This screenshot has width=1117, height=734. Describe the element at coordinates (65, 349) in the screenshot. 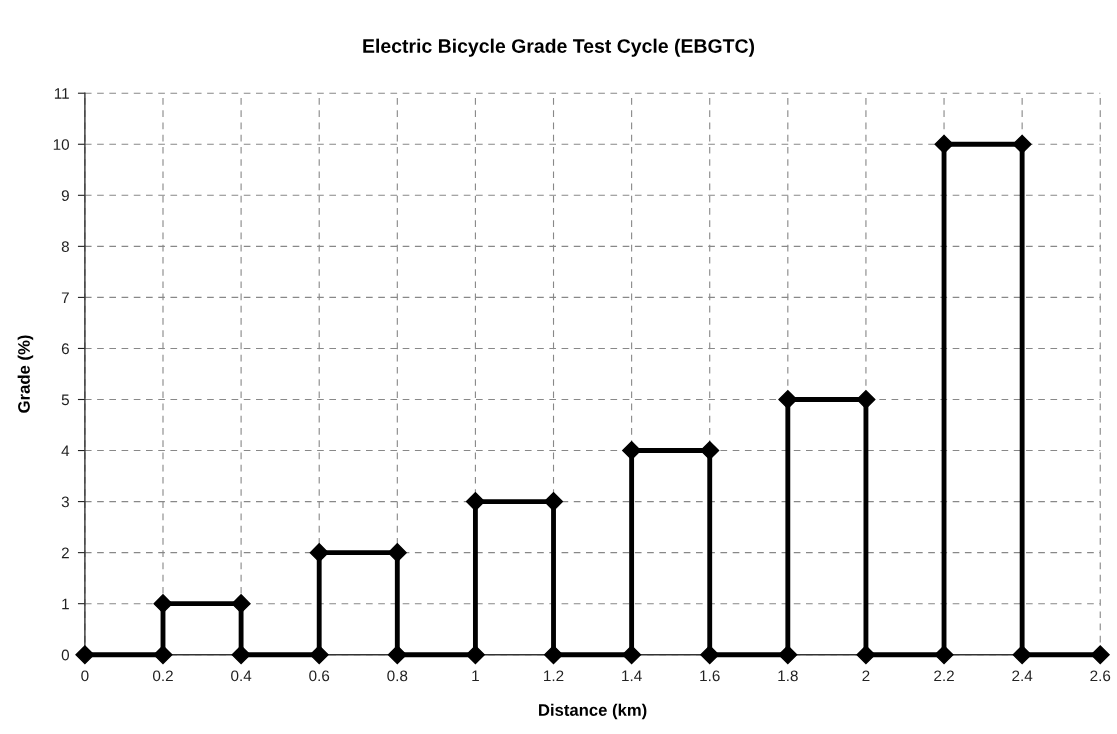

I see `y-tick-label: 6` at that location.